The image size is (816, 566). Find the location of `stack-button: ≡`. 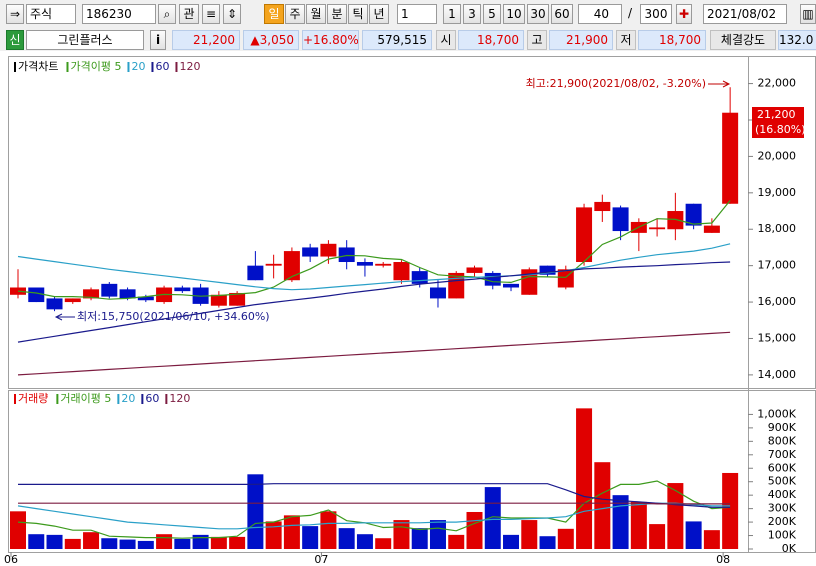

stack-button: ≡ is located at coordinates (211, 14).